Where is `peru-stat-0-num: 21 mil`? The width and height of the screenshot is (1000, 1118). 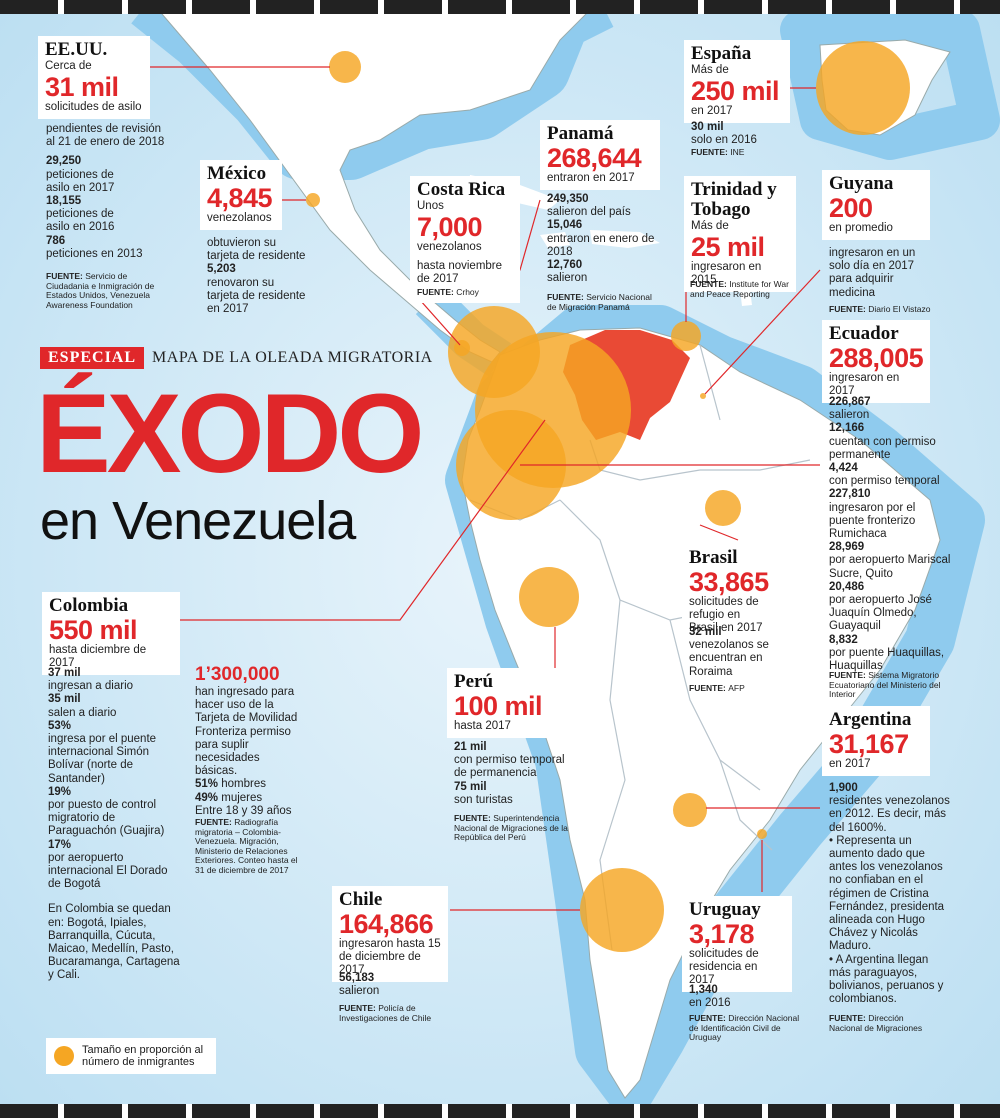 peru-stat-0-num: 21 mil is located at coordinates (470, 747).